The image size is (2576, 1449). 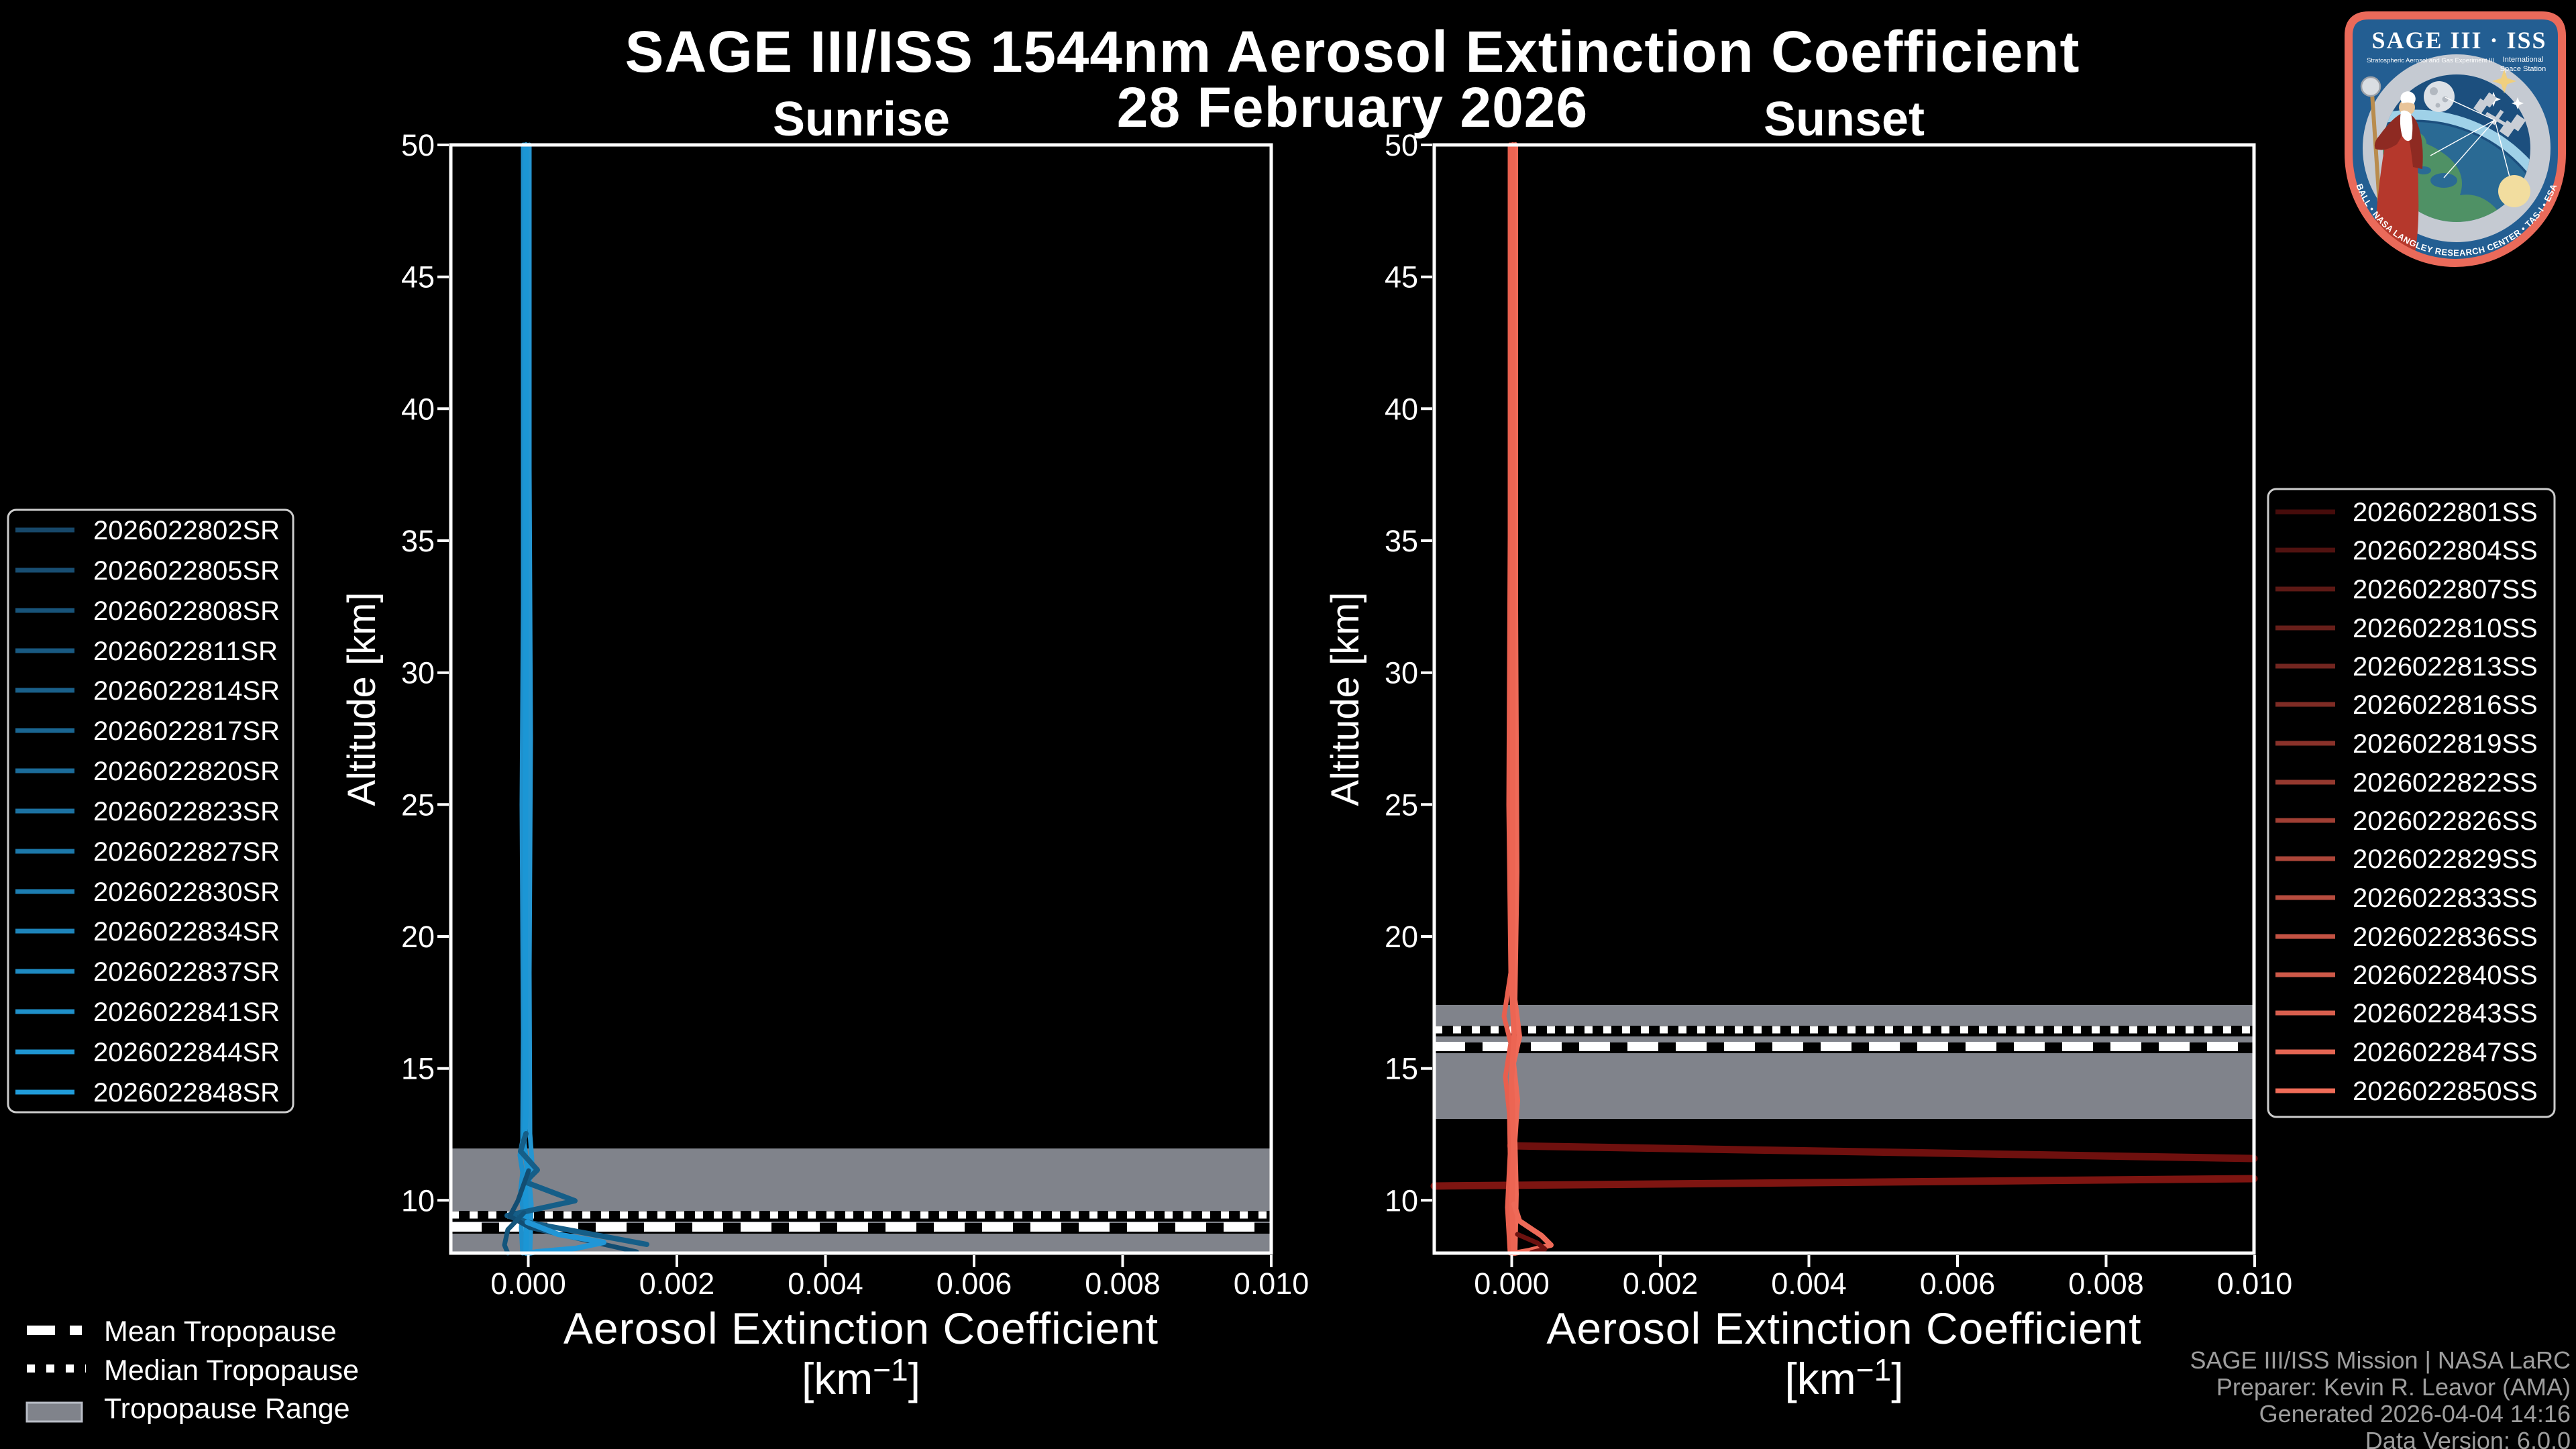 What do you see at coordinates (1844, 119) in the screenshot?
I see `svg-text: Sunset` at bounding box center [1844, 119].